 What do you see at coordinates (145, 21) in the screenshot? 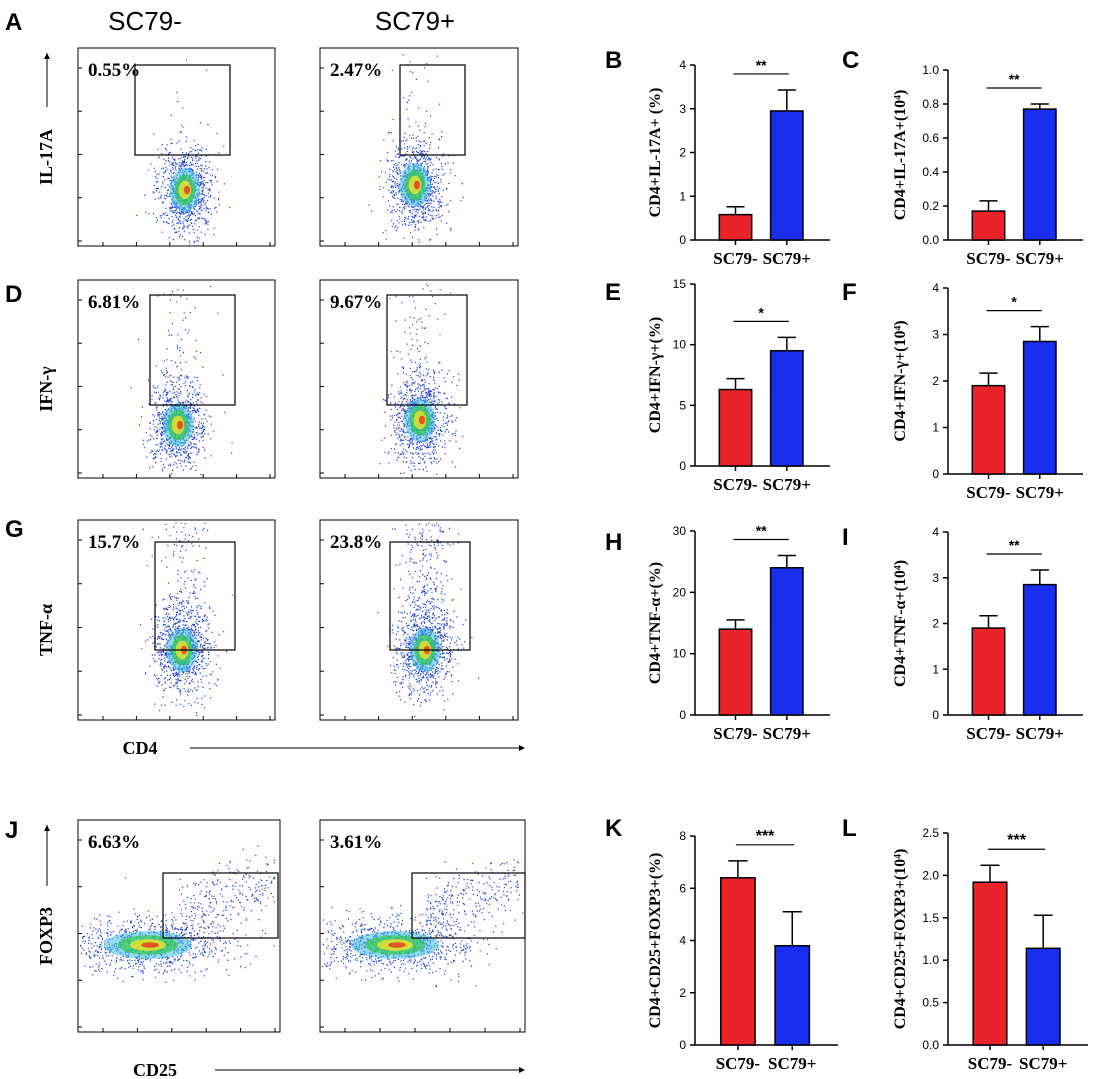
I see `column-header-sc79-neg: SC79-` at bounding box center [145, 21].